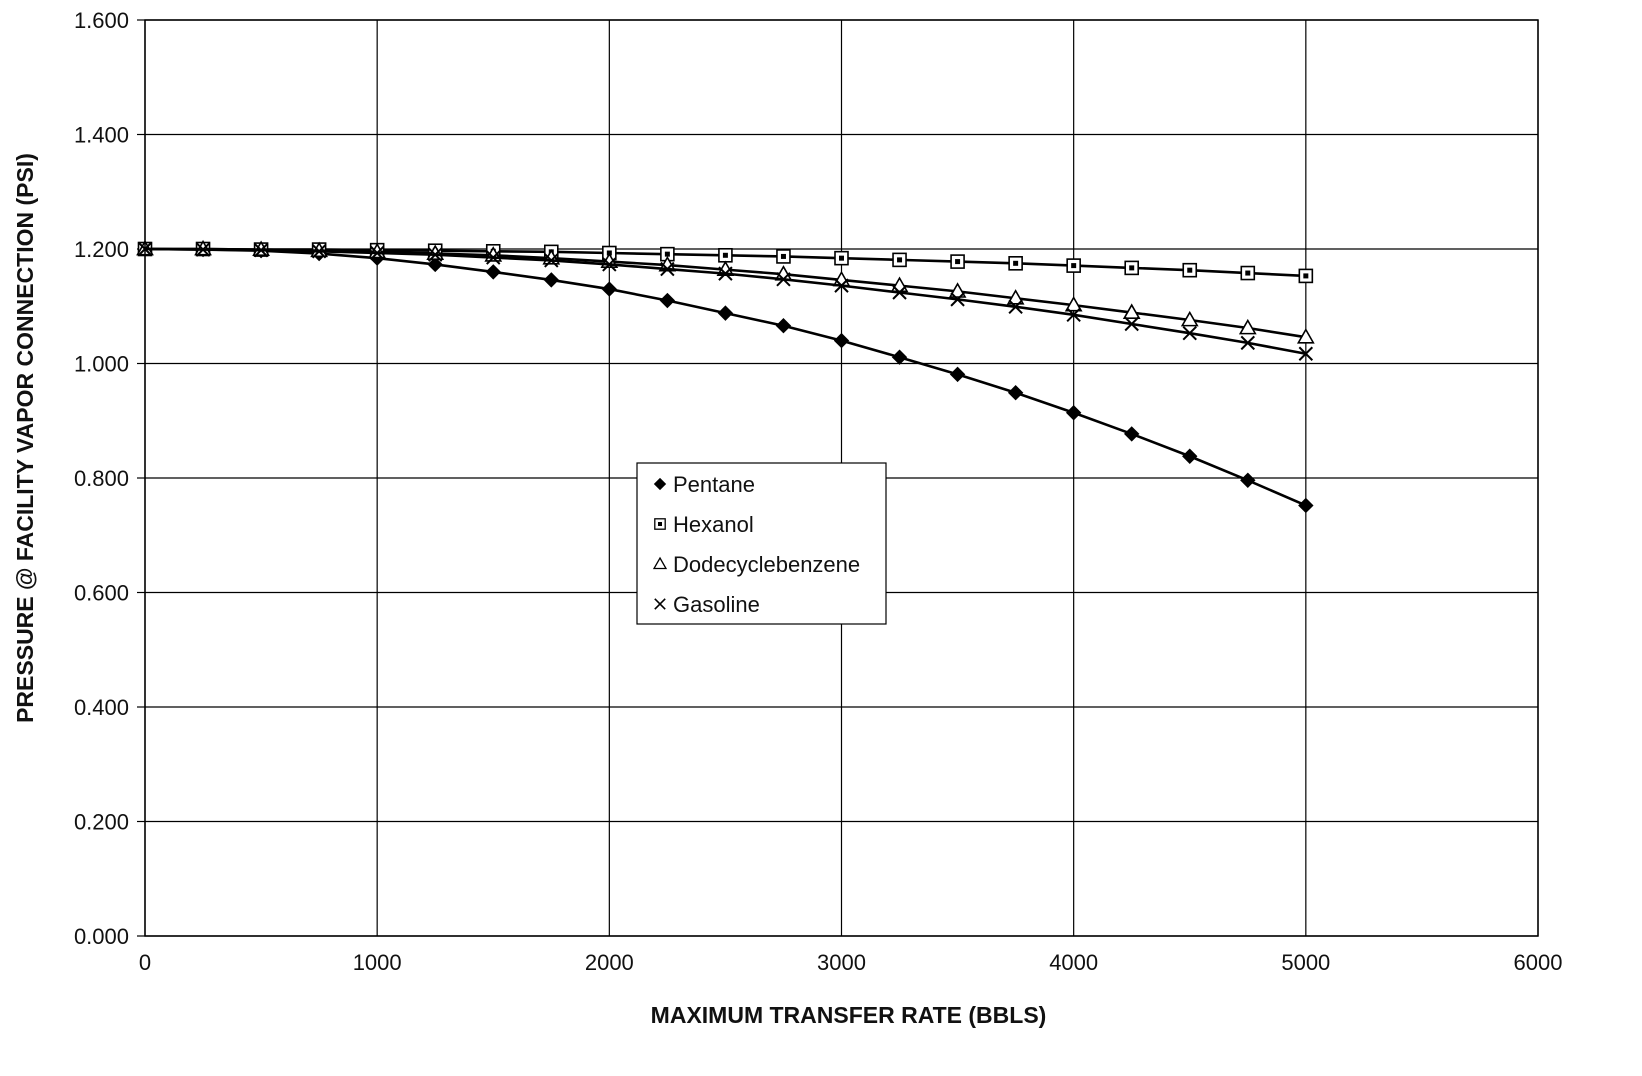  I want to click on x-tick-label: 0, so click(145, 962).